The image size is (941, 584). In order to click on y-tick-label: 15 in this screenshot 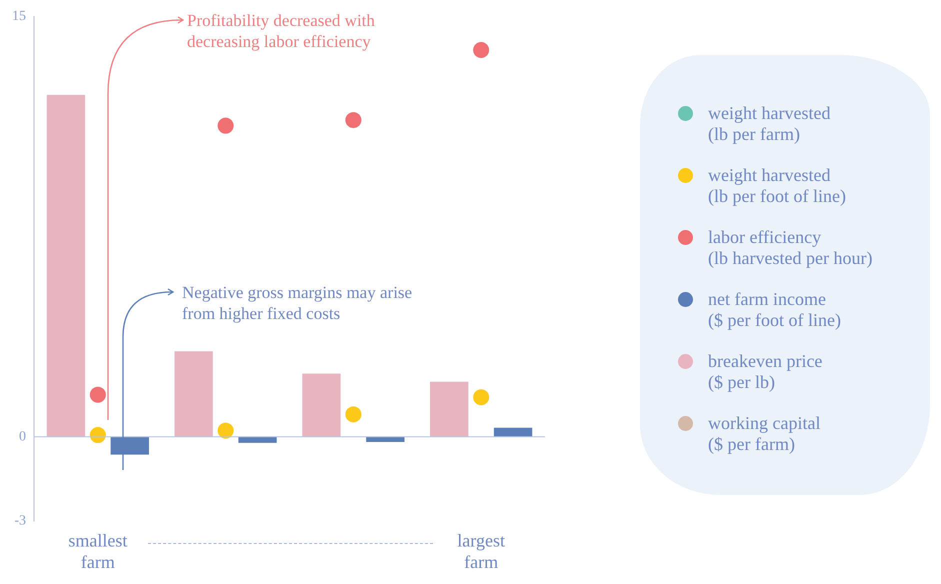, I will do `click(19, 16)`.